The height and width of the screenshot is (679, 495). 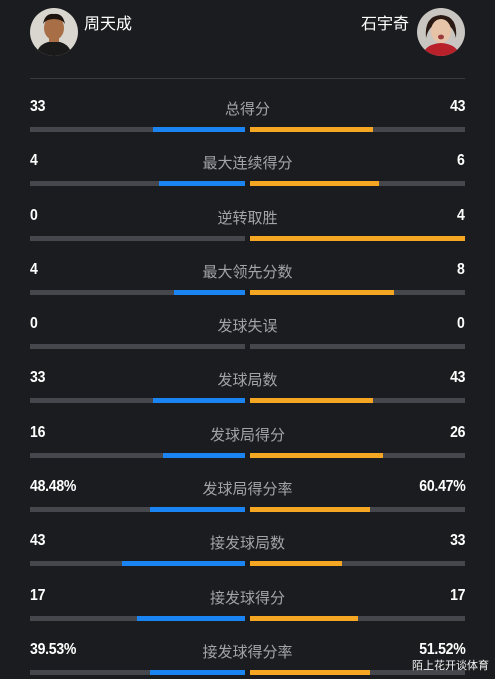 I want to click on stat-label: 发球局数, so click(x=247, y=380).